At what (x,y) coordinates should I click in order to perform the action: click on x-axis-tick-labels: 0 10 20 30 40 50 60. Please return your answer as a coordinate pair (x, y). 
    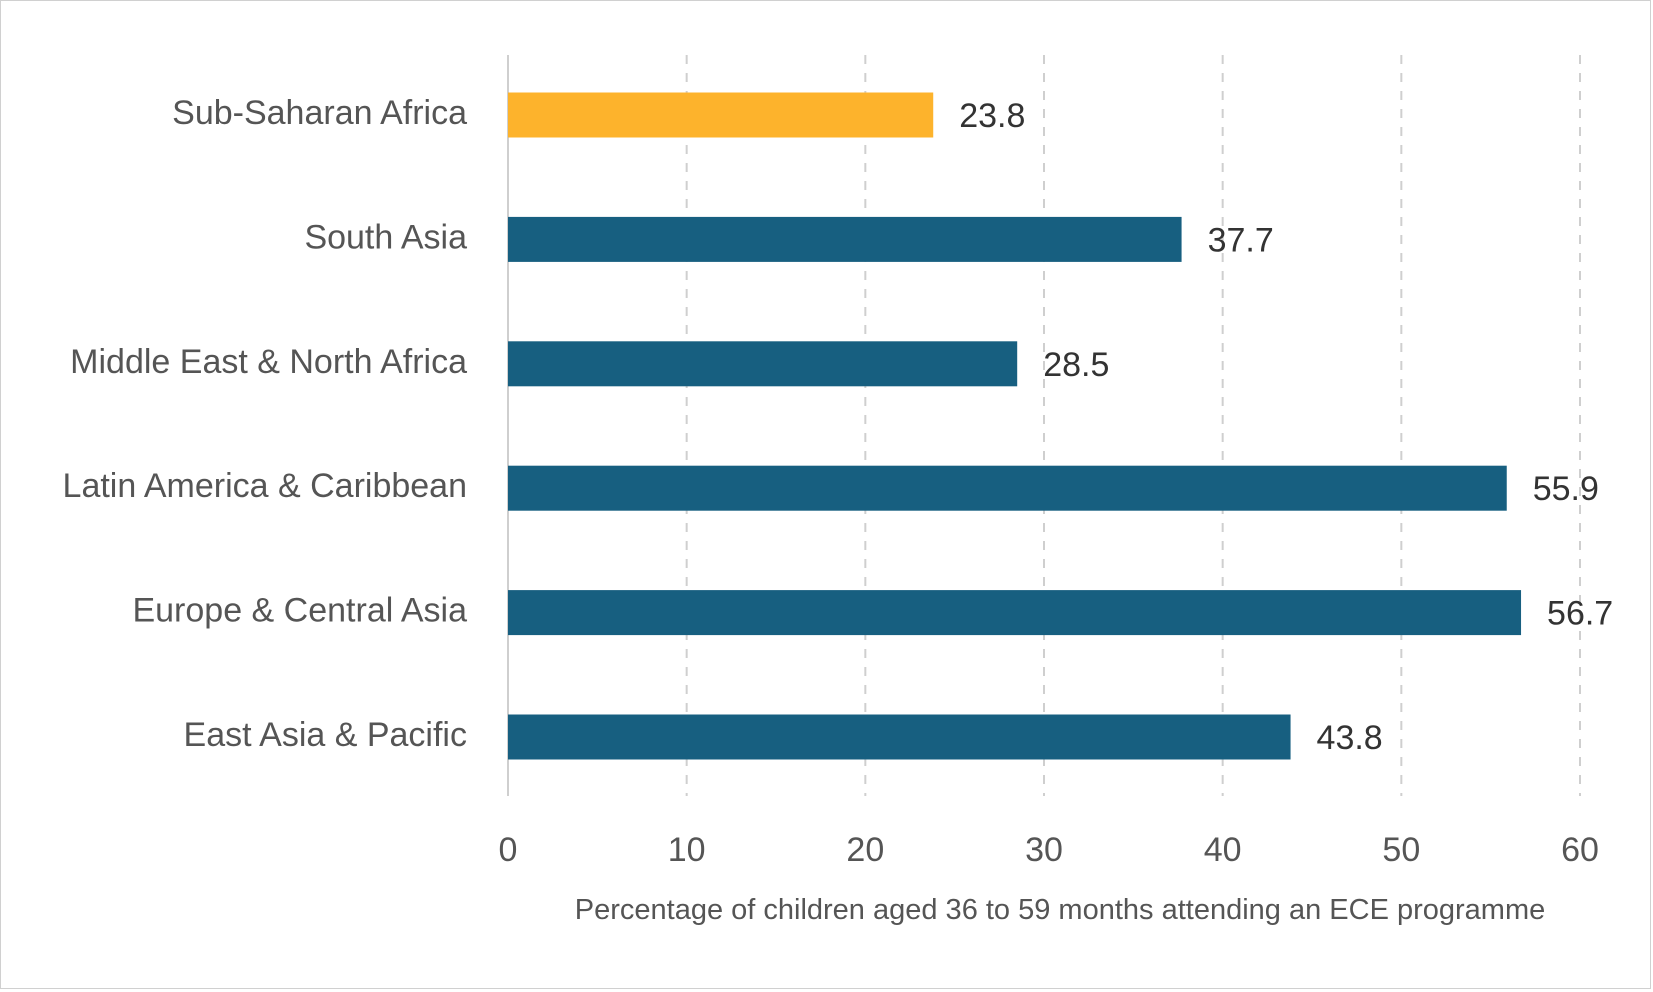
    Looking at the image, I should click on (1049, 850).